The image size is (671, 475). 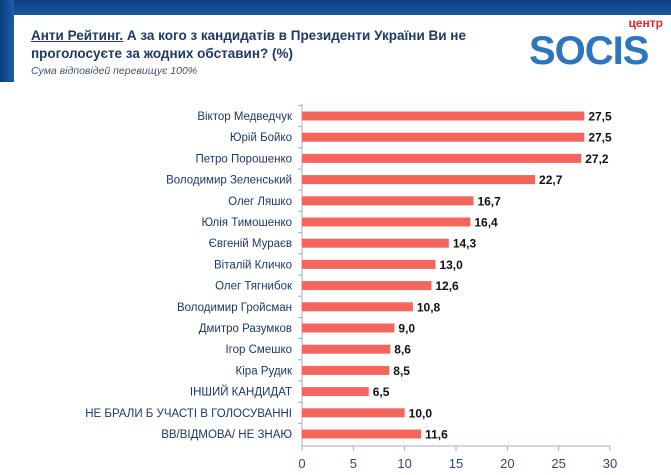 I want to click on category-label: Євгеній Мураєв, so click(x=250, y=244).